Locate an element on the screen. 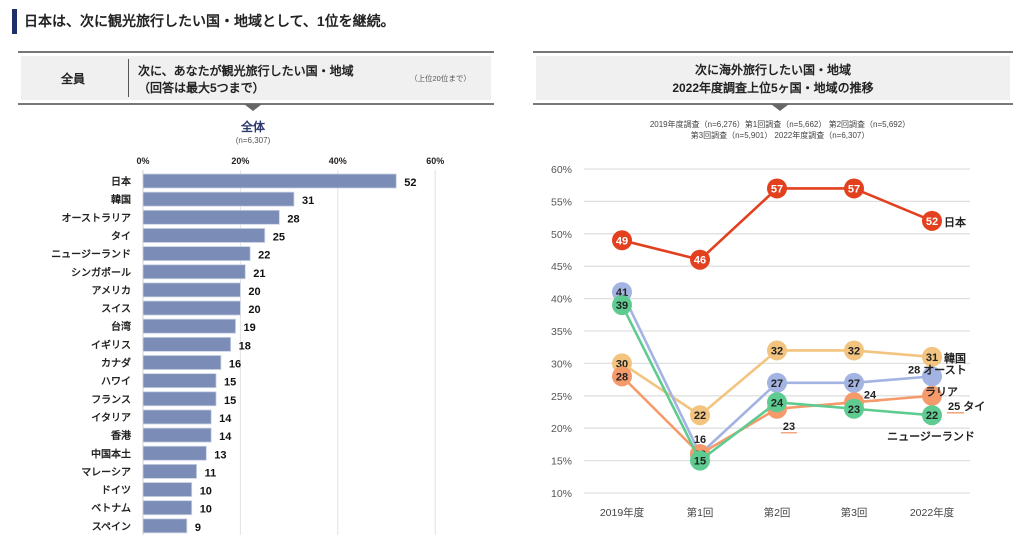 The height and width of the screenshot is (543, 1024). value-label: 25 is located at coordinates (279, 237).